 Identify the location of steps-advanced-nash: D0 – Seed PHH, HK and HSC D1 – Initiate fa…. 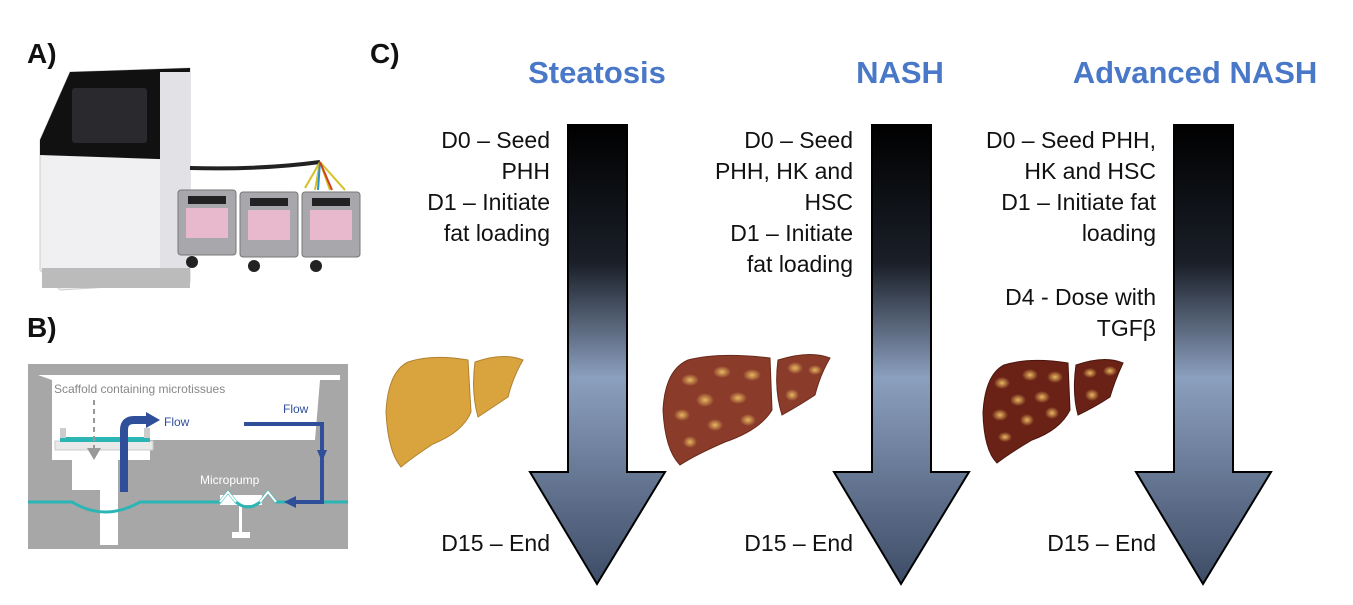
(1070, 186).